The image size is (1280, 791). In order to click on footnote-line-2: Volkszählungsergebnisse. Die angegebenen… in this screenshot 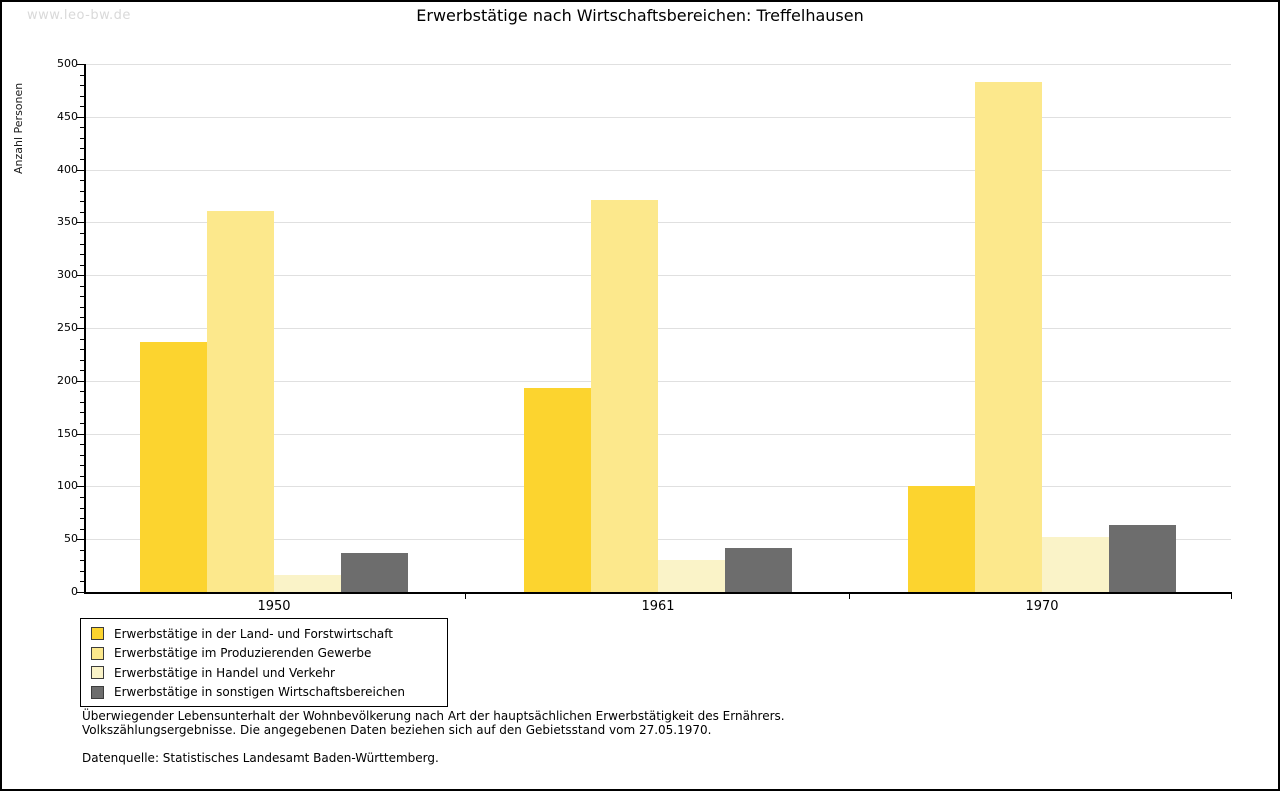, I will do `click(397, 730)`.